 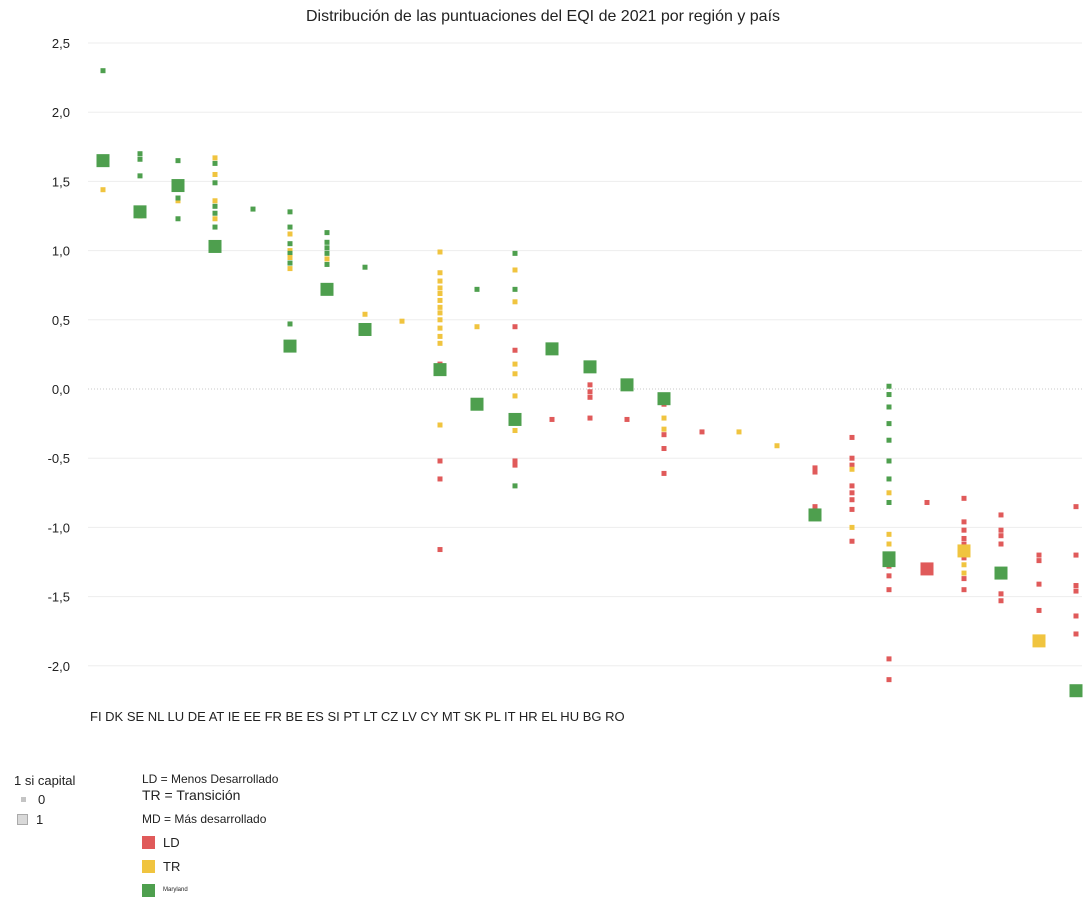 What do you see at coordinates (59, 458) in the screenshot?
I see `y-tick-label: -0,5` at bounding box center [59, 458].